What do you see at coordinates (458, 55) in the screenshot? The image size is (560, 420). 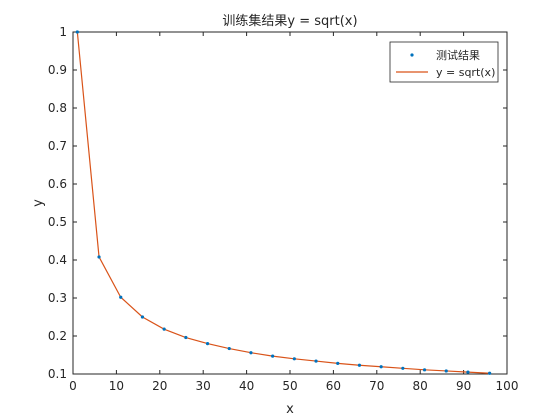 I see `legend-label-test: 测试结果` at bounding box center [458, 55].